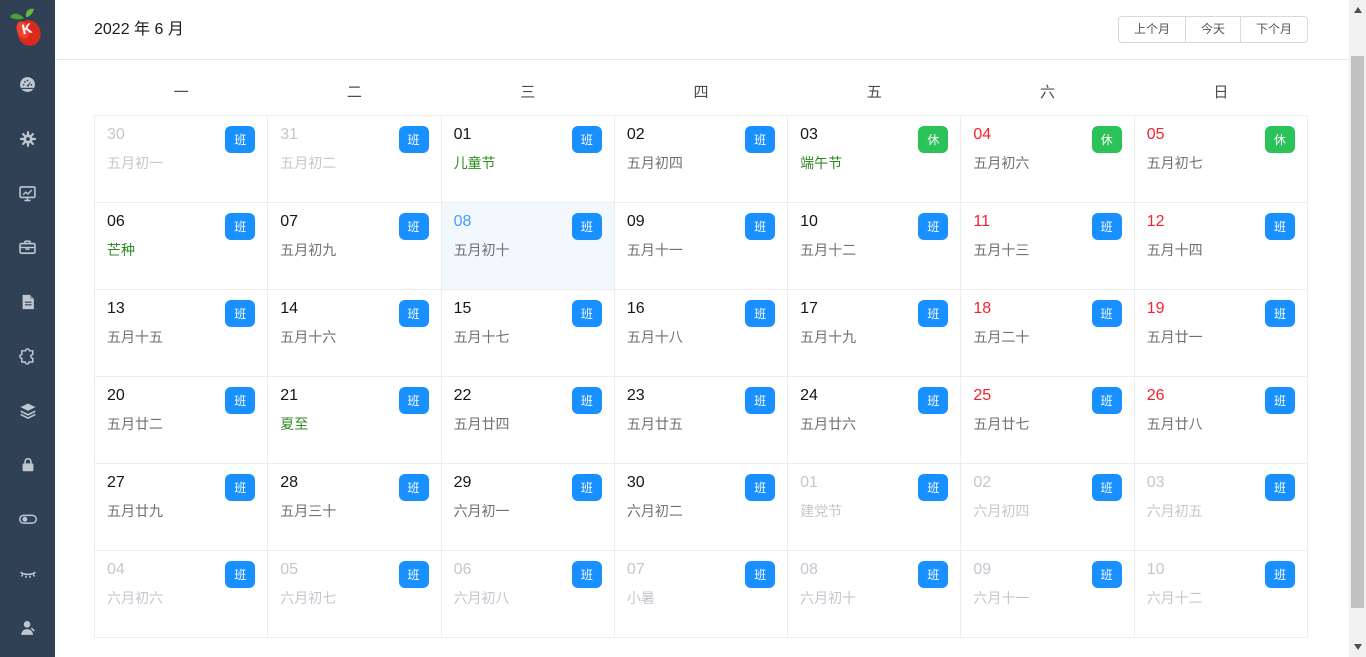  I want to click on calendar-cell: 13 班五月十五, so click(181, 333).